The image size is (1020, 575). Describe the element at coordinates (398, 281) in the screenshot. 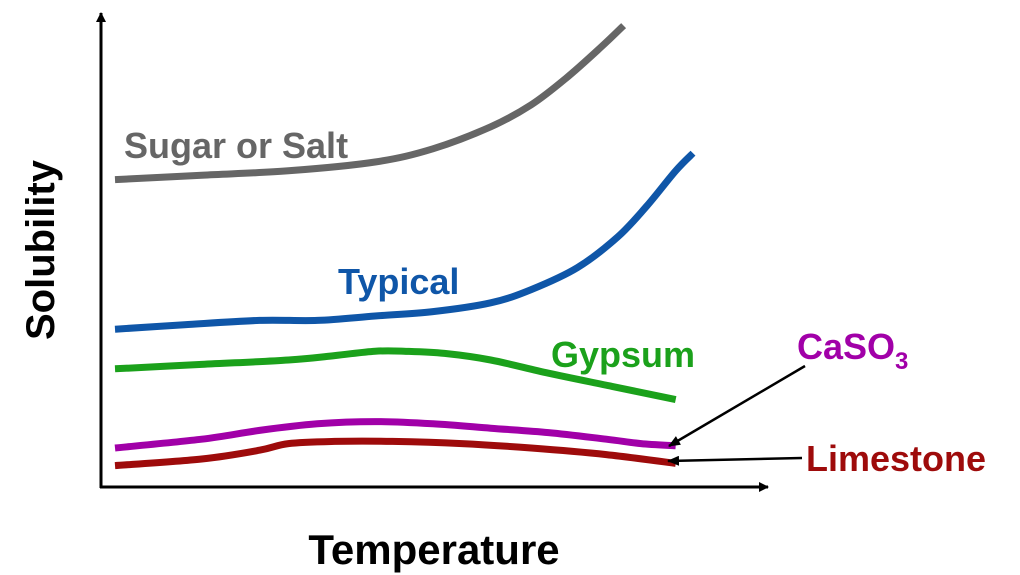

I see `series-label-typical: Typical` at that location.